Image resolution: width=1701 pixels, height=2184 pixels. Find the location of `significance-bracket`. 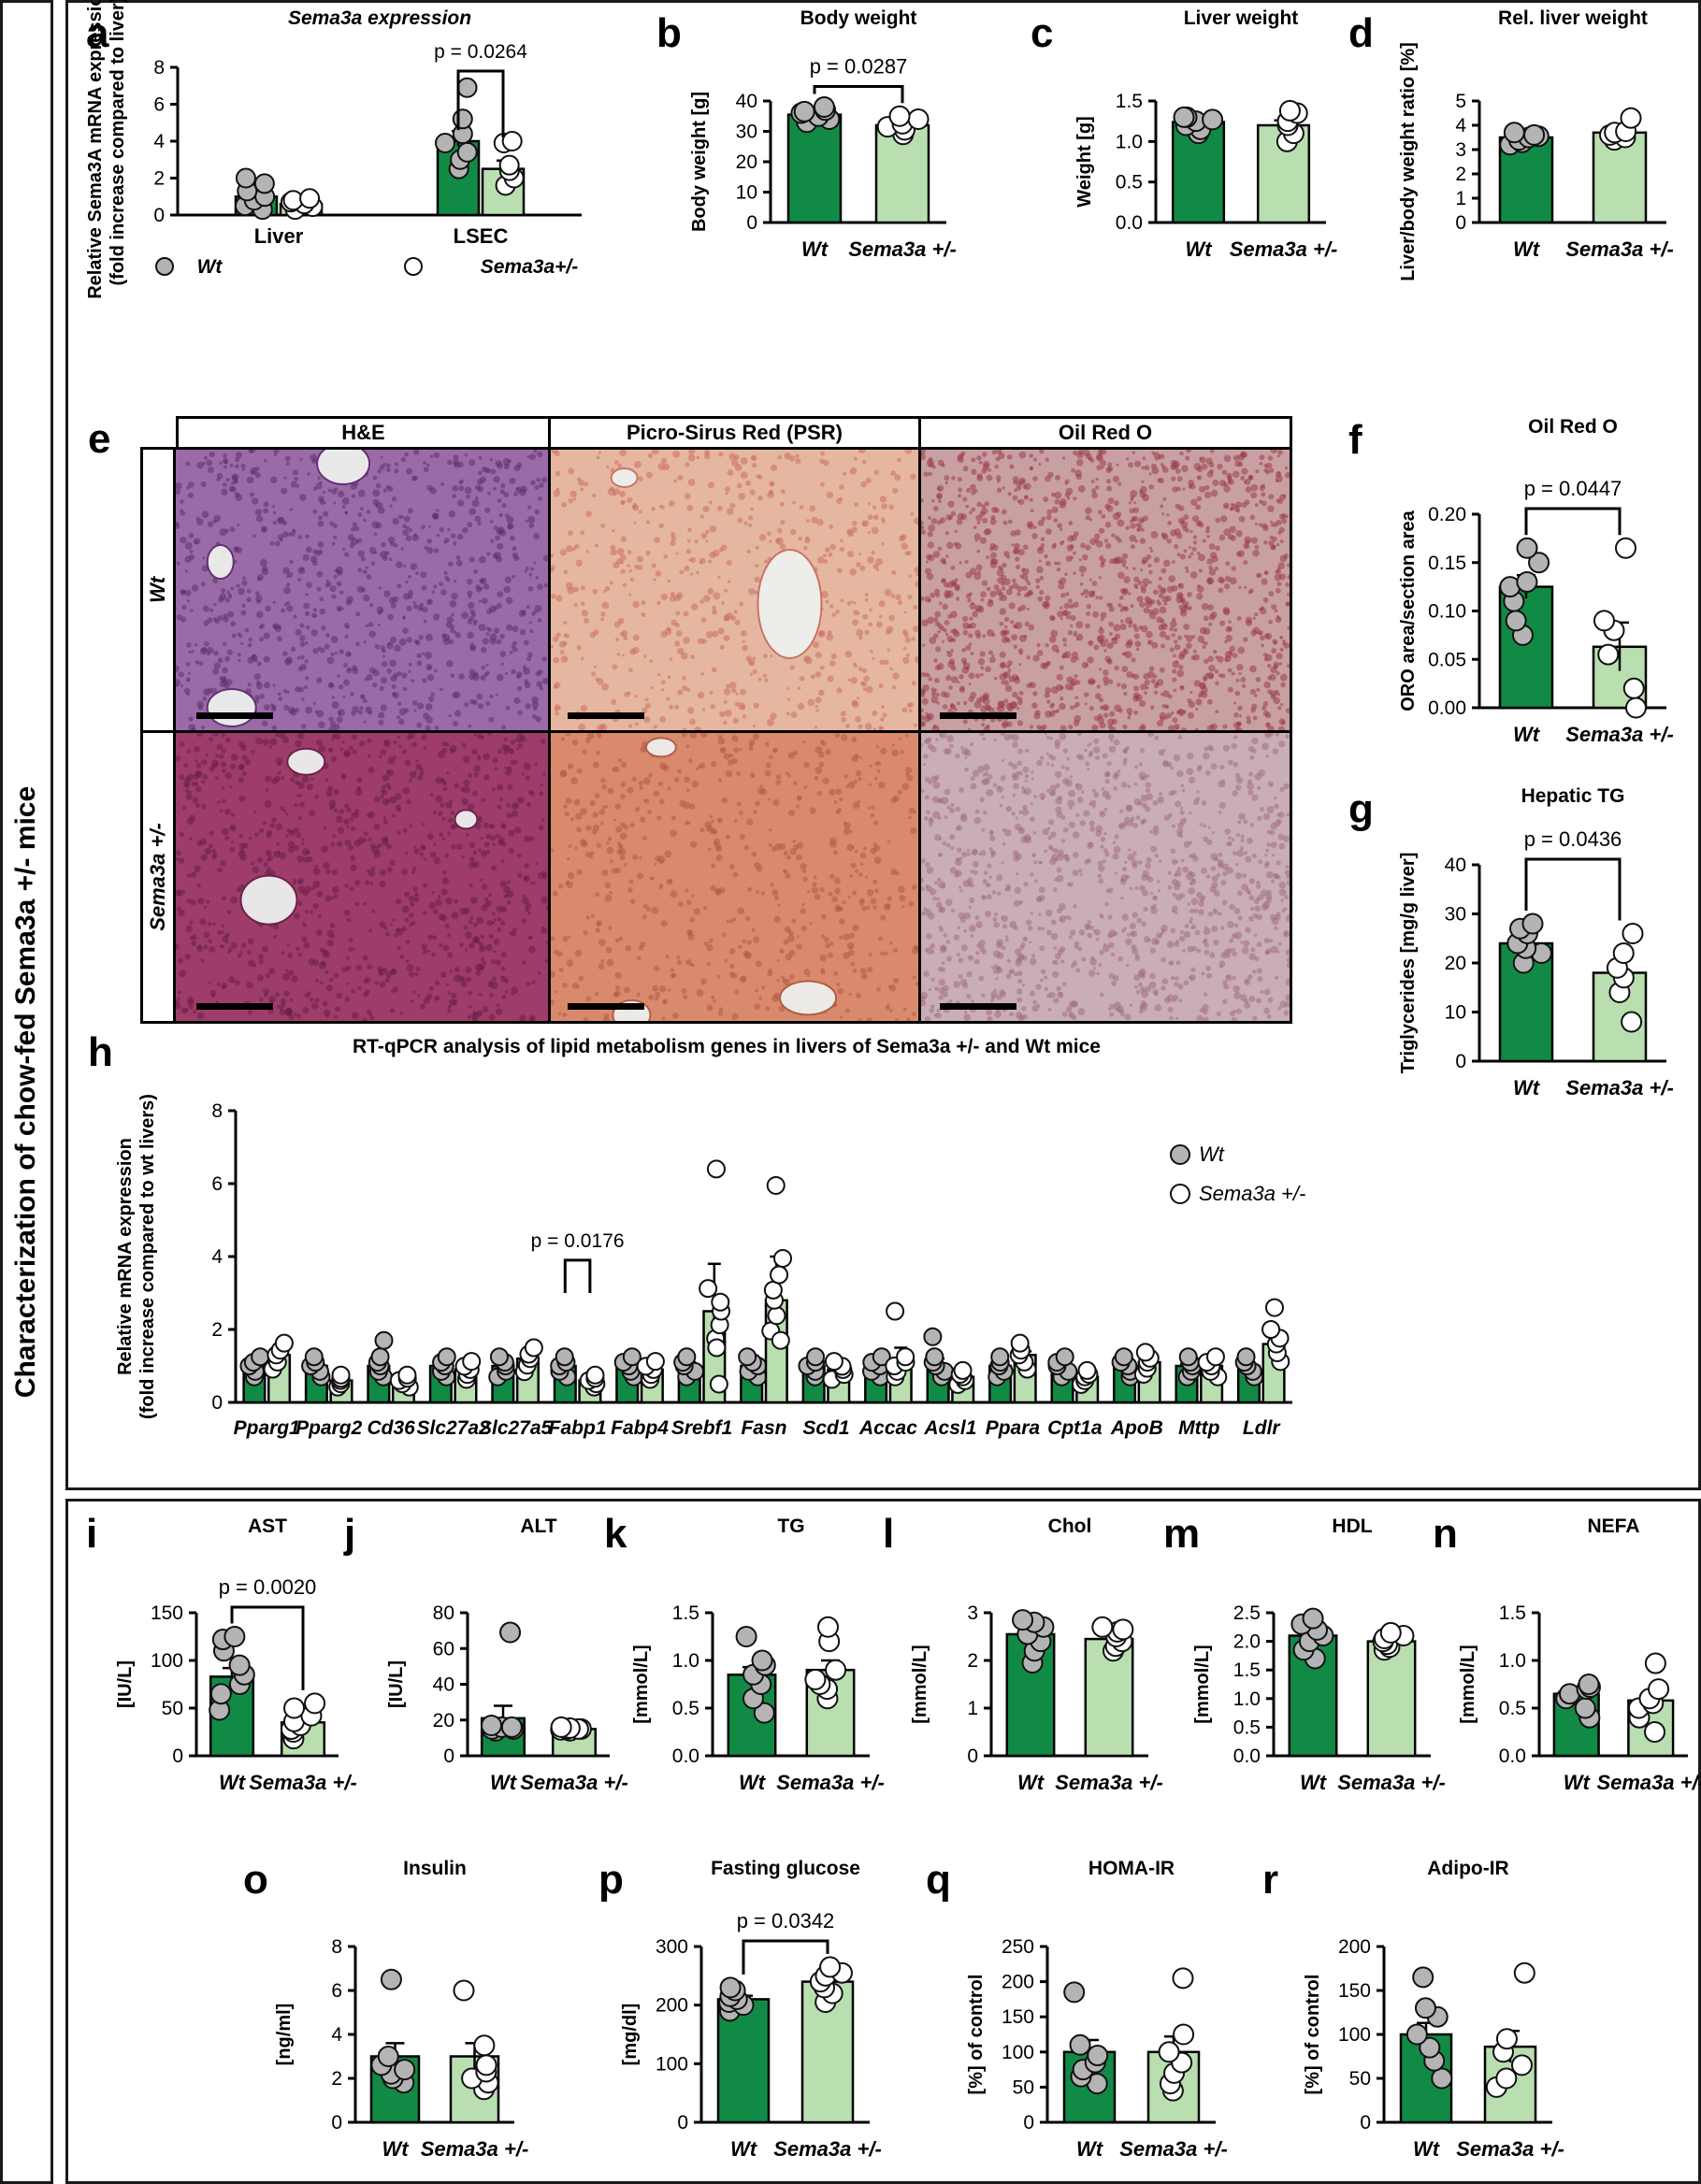

significance-bracket is located at coordinates (267, 1647).